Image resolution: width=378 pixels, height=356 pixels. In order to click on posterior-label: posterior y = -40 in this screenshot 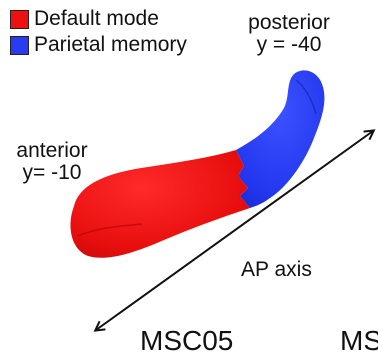, I will do `click(289, 34)`.